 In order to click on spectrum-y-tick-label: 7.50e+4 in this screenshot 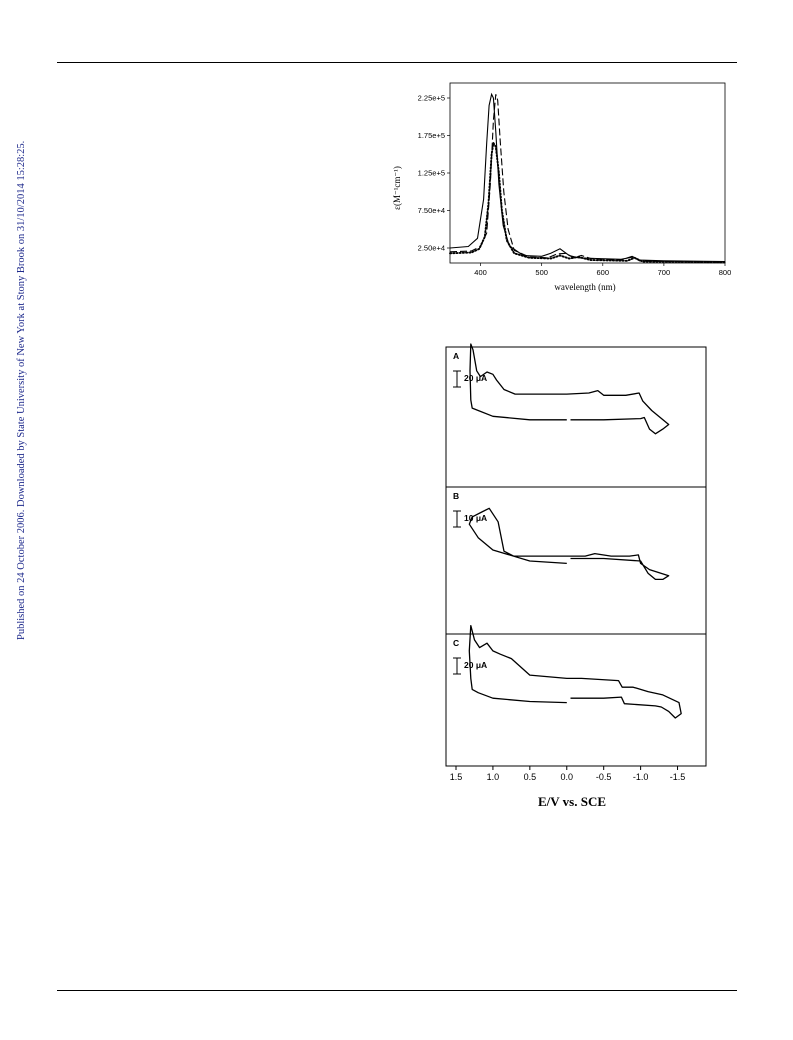, I will do `click(431, 210)`.